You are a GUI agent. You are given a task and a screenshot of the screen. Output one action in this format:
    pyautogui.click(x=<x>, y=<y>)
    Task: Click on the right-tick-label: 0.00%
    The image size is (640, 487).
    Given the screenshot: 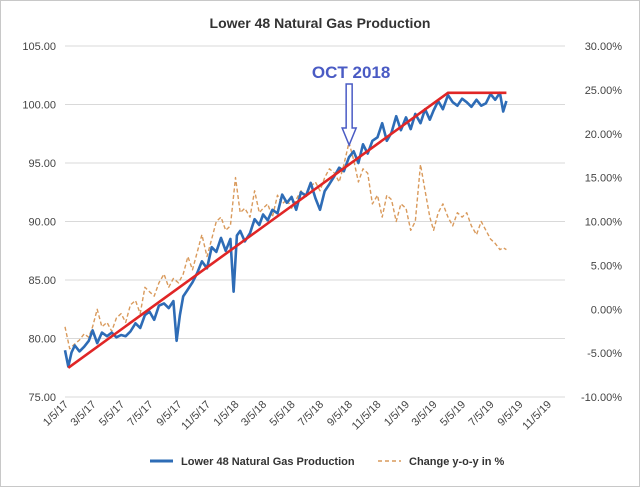 What is the action you would take?
    pyautogui.click(x=606, y=310)
    